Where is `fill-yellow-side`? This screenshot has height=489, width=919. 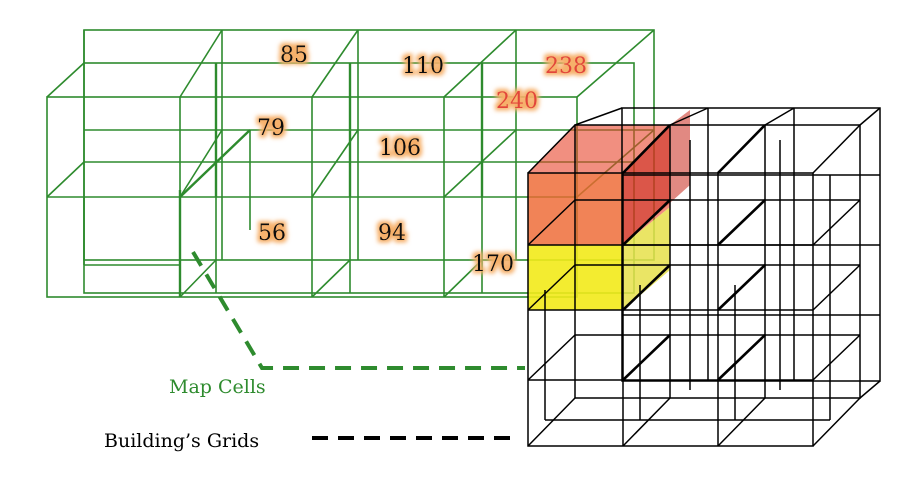 fill-yellow-side is located at coordinates (646, 258).